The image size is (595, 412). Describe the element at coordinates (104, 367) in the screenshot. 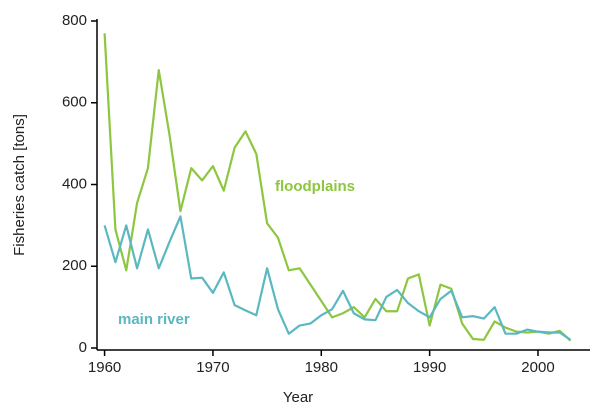

I see `x-tick-label: 1960` at that location.